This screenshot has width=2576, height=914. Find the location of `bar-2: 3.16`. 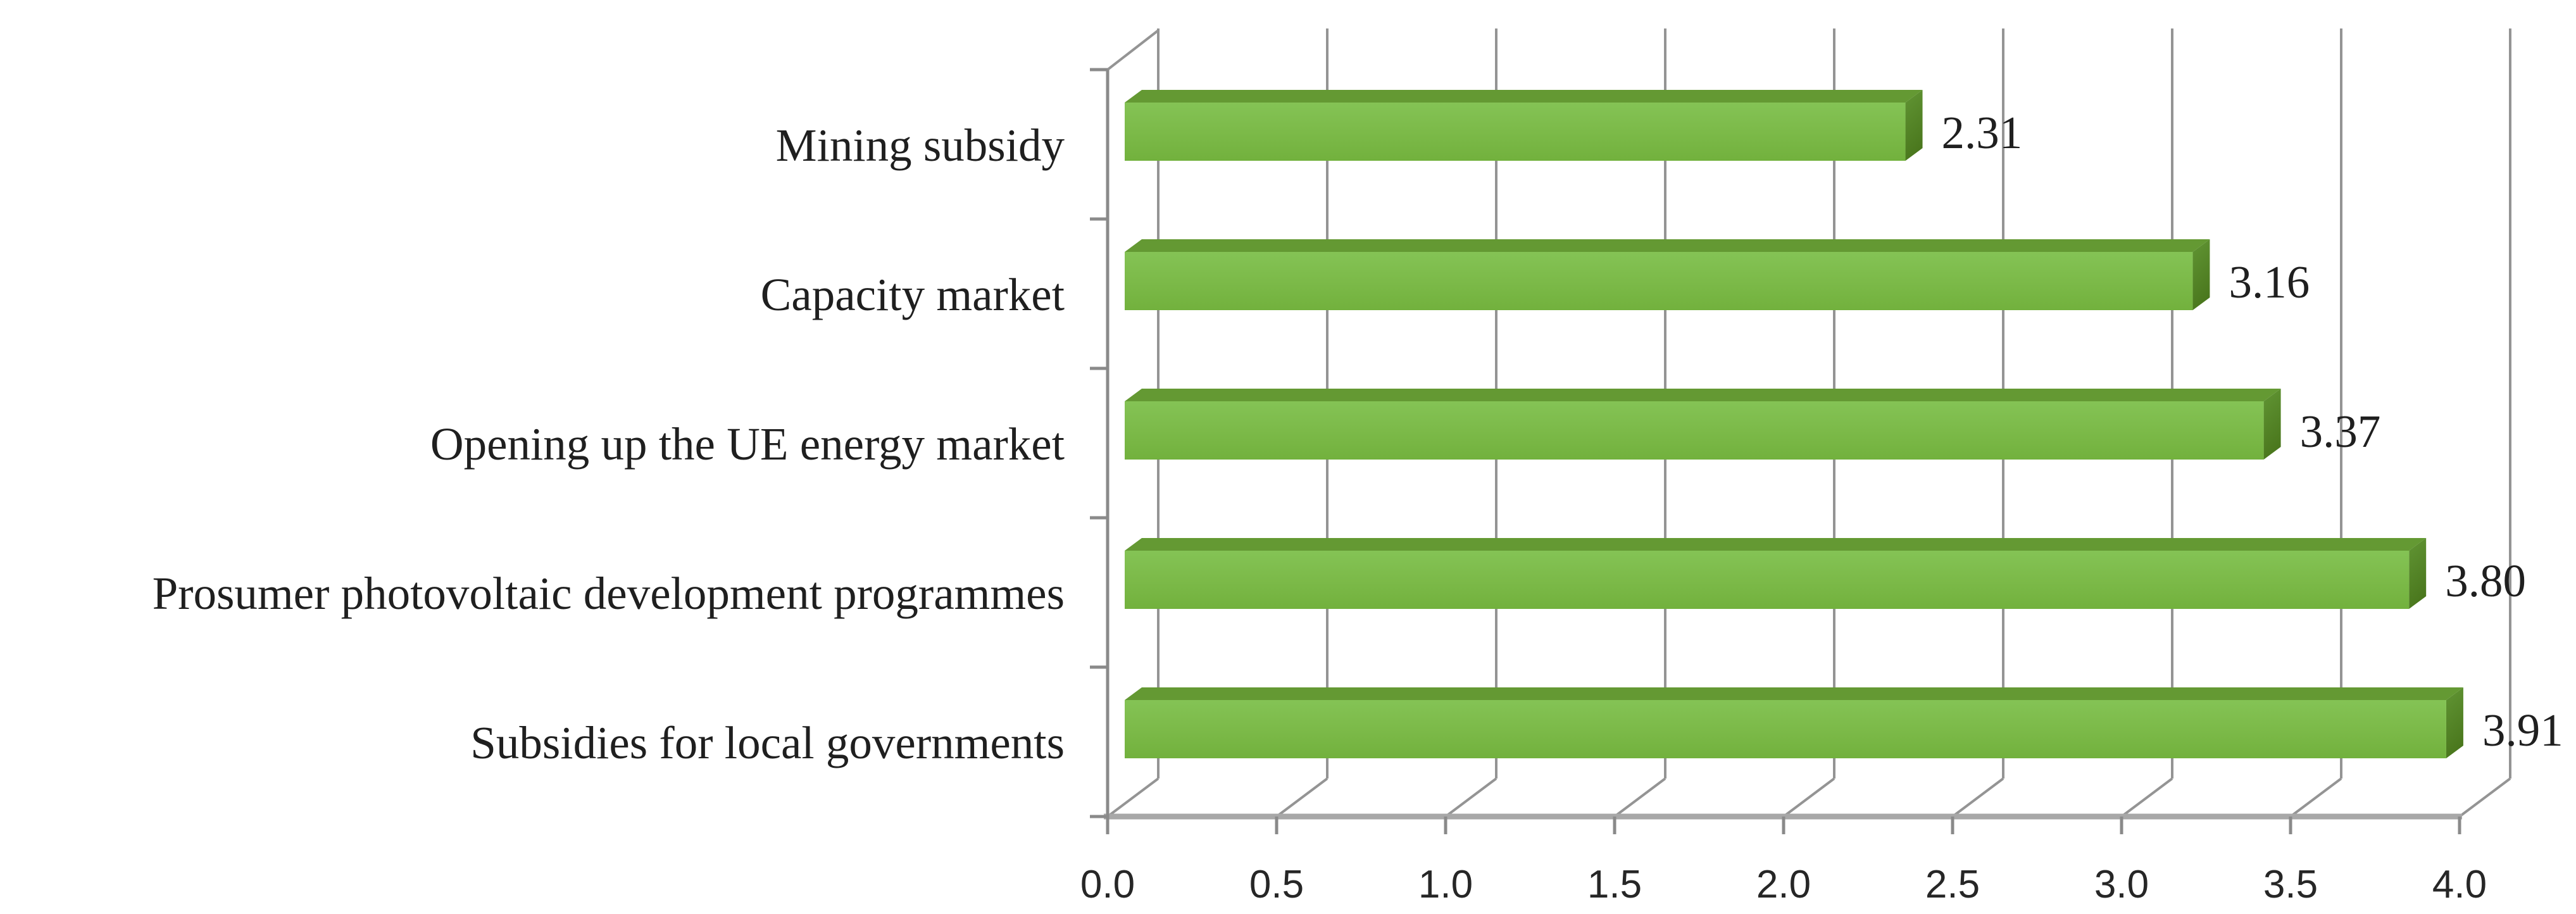

bar-2: 3.16 is located at coordinates (1717, 274).